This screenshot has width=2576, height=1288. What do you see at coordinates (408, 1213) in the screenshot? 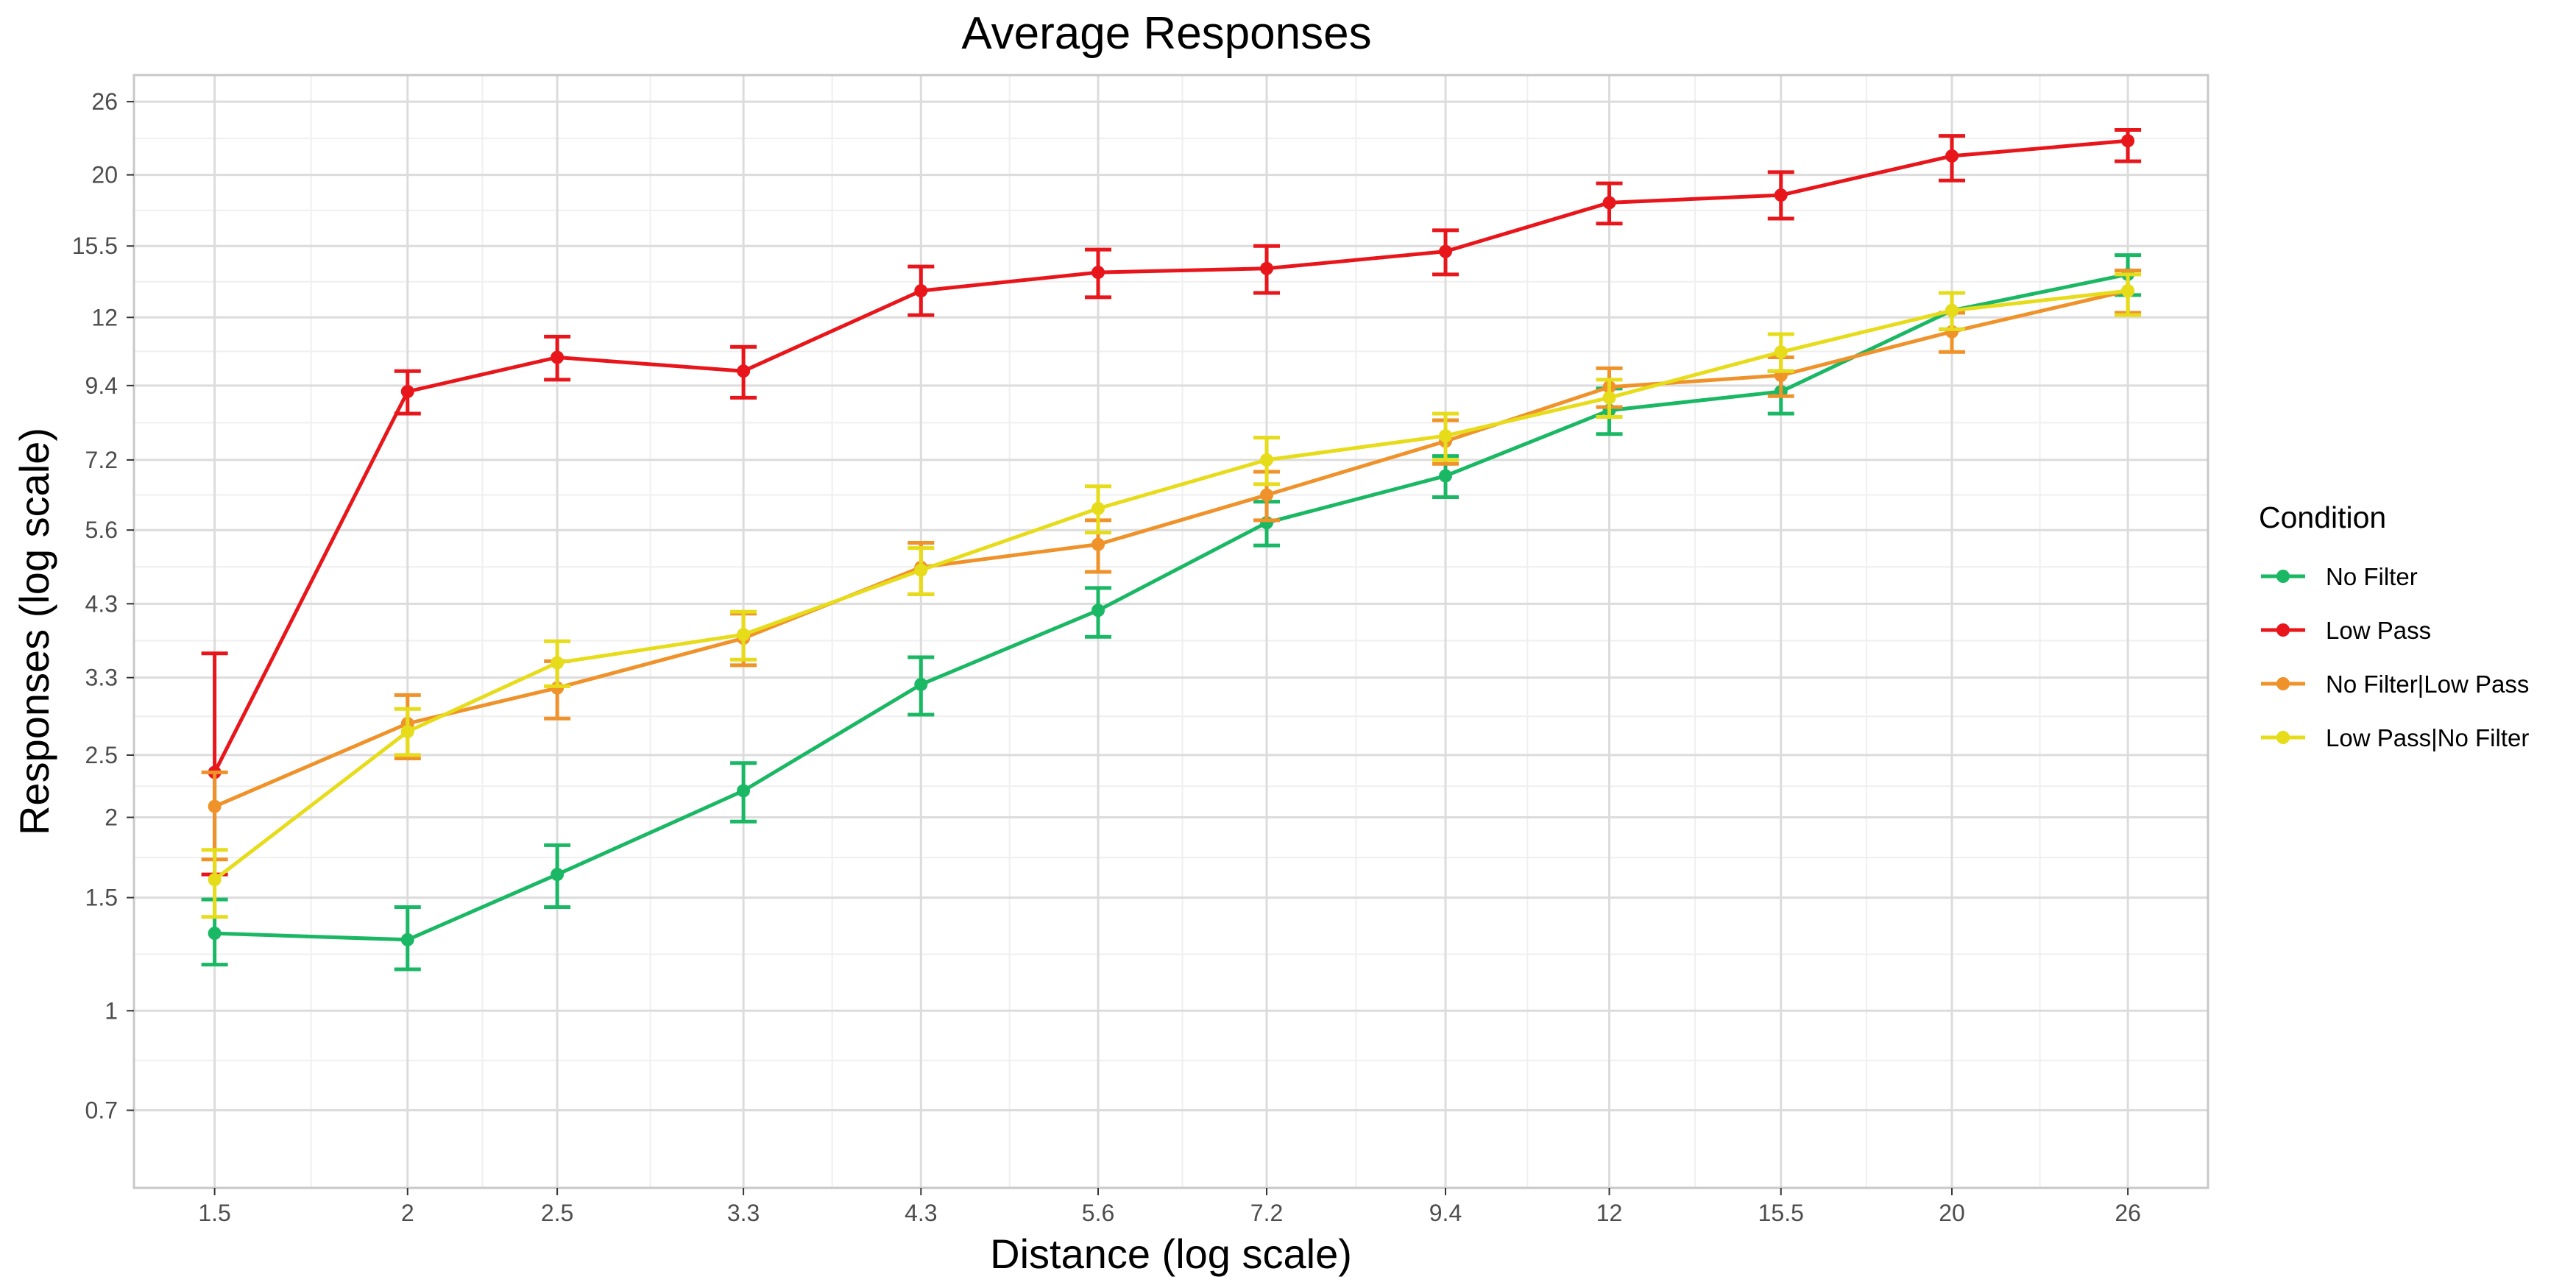
I see `x-tick-label: 2` at bounding box center [408, 1213].